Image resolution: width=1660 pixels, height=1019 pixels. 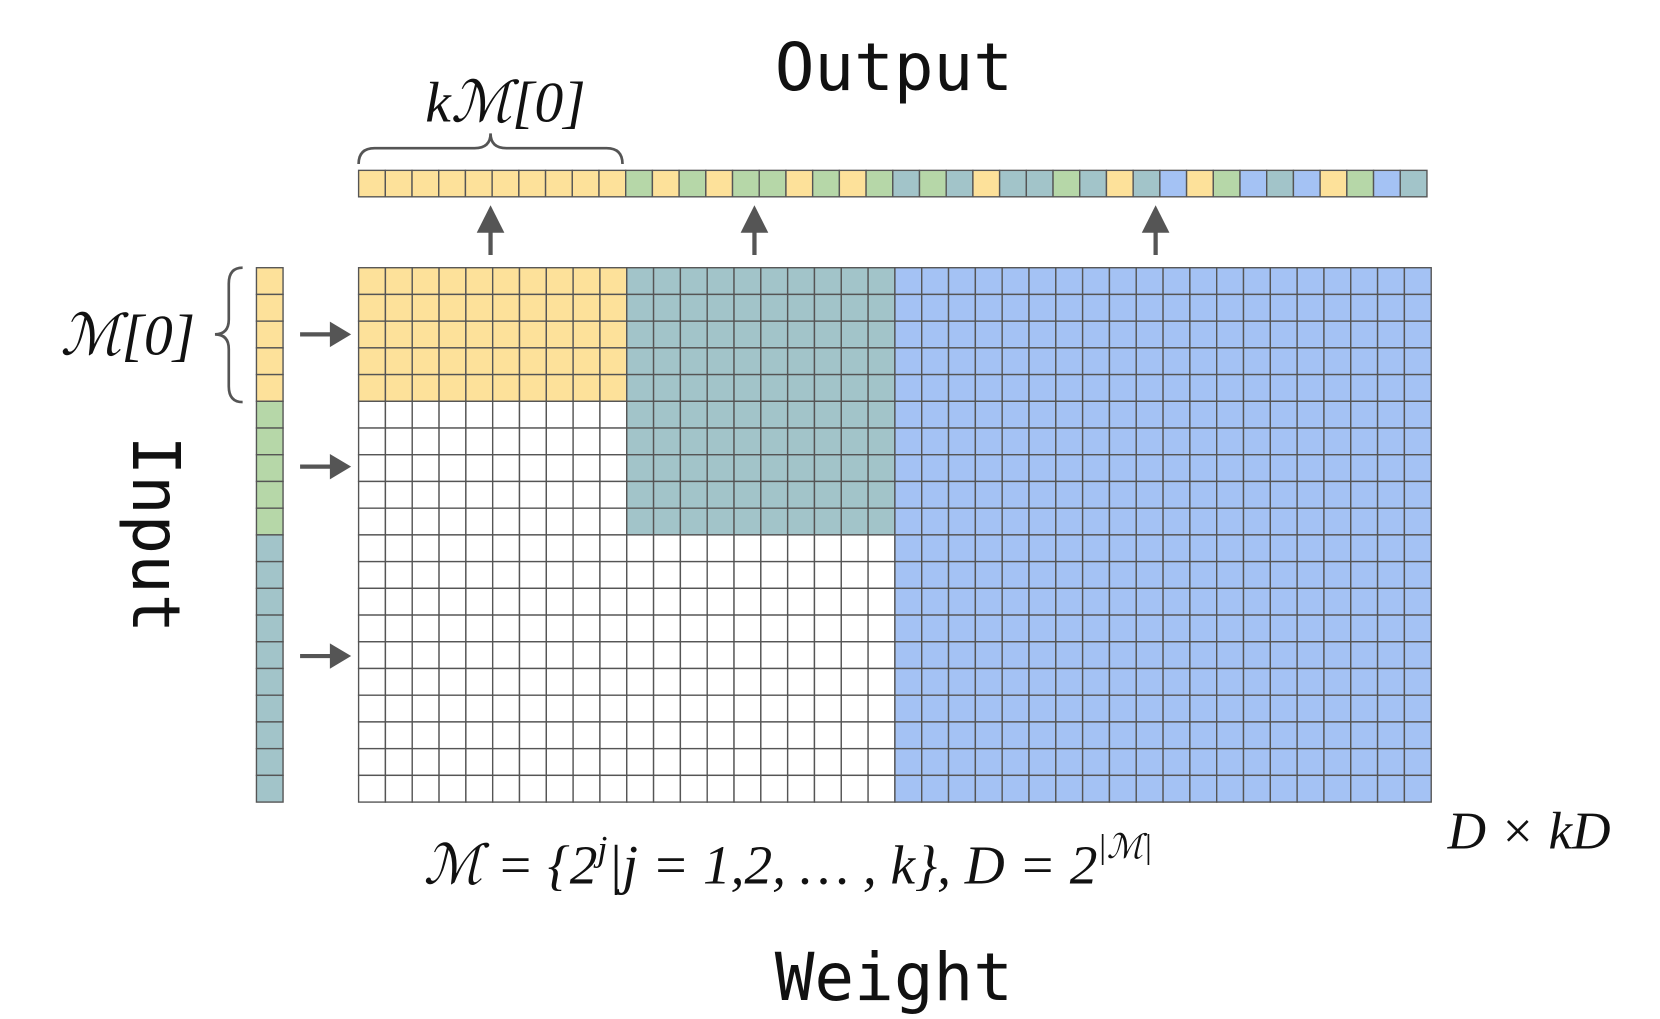 I want to click on top-brace-label: kℳ[0], so click(x=505, y=103).